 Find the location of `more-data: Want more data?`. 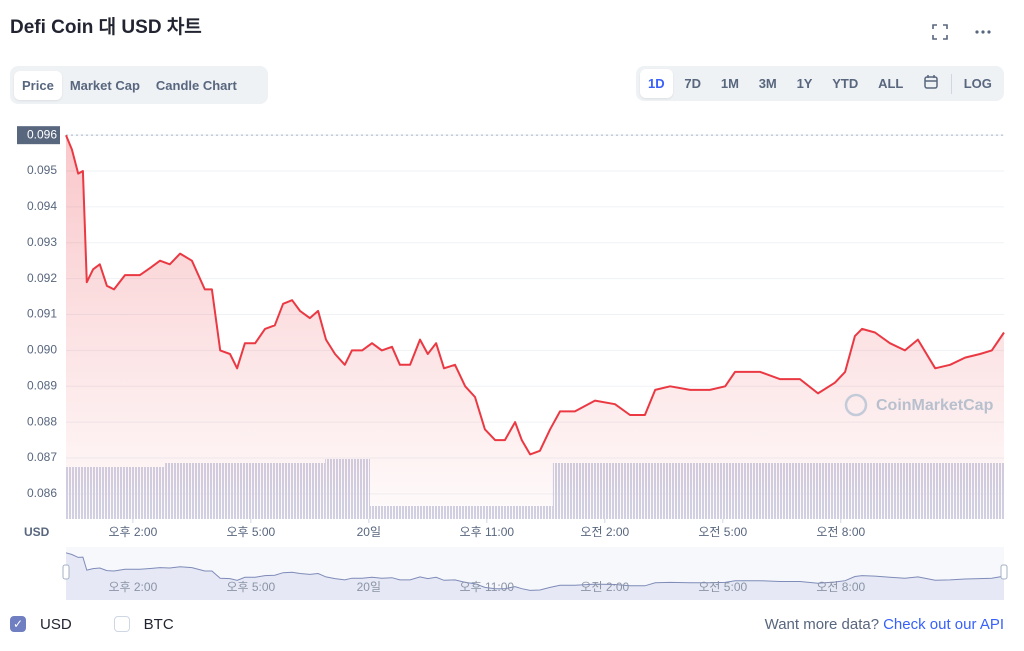

more-data: Want more data? is located at coordinates (822, 624).